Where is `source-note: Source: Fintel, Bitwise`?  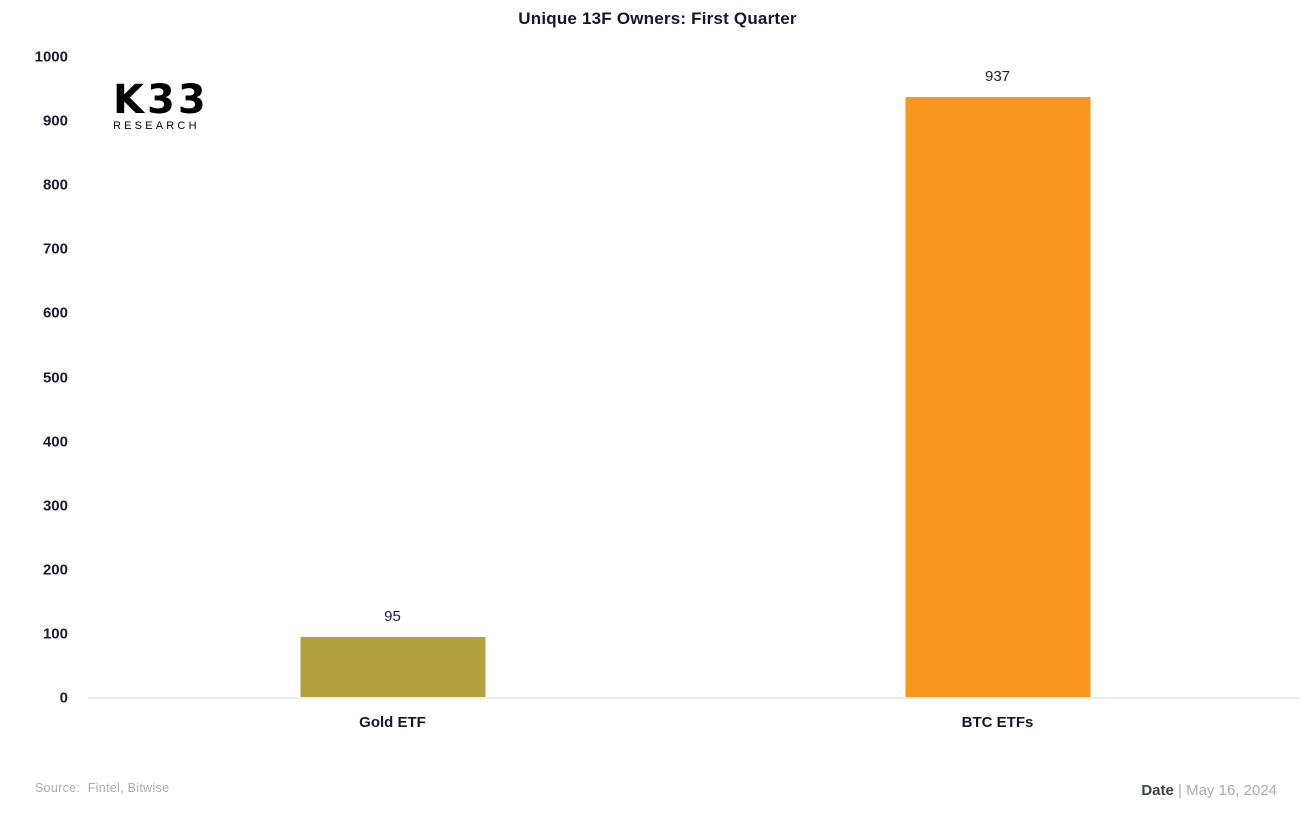
source-note: Source: Fintel, Bitwise is located at coordinates (102, 788).